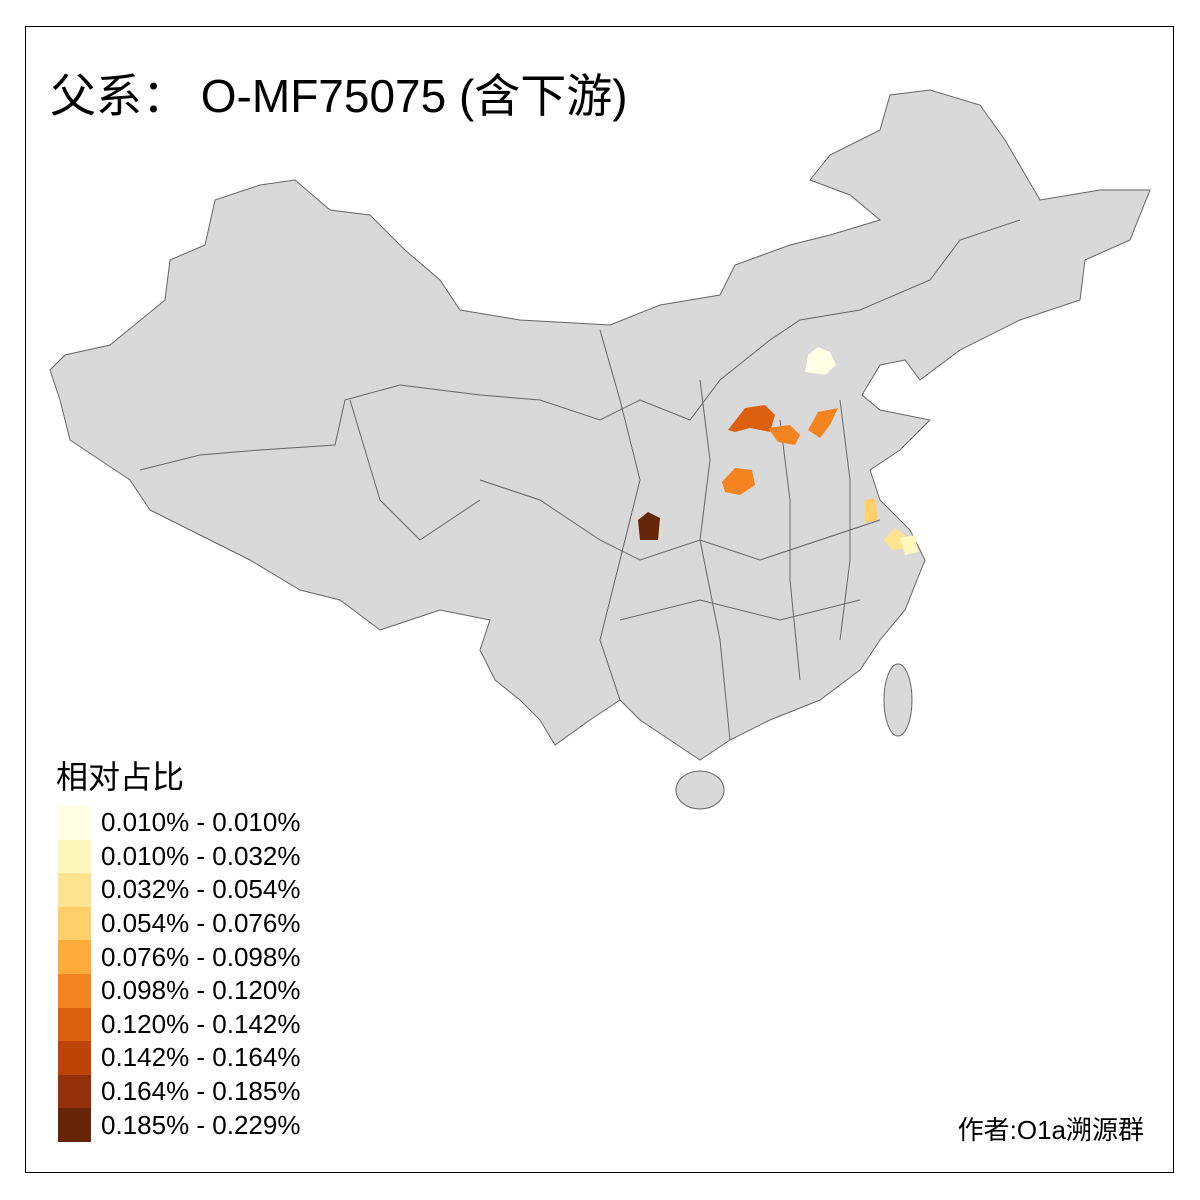 This screenshot has width=1200, height=1200. What do you see at coordinates (700, 790) in the screenshot?
I see `hainan` at bounding box center [700, 790].